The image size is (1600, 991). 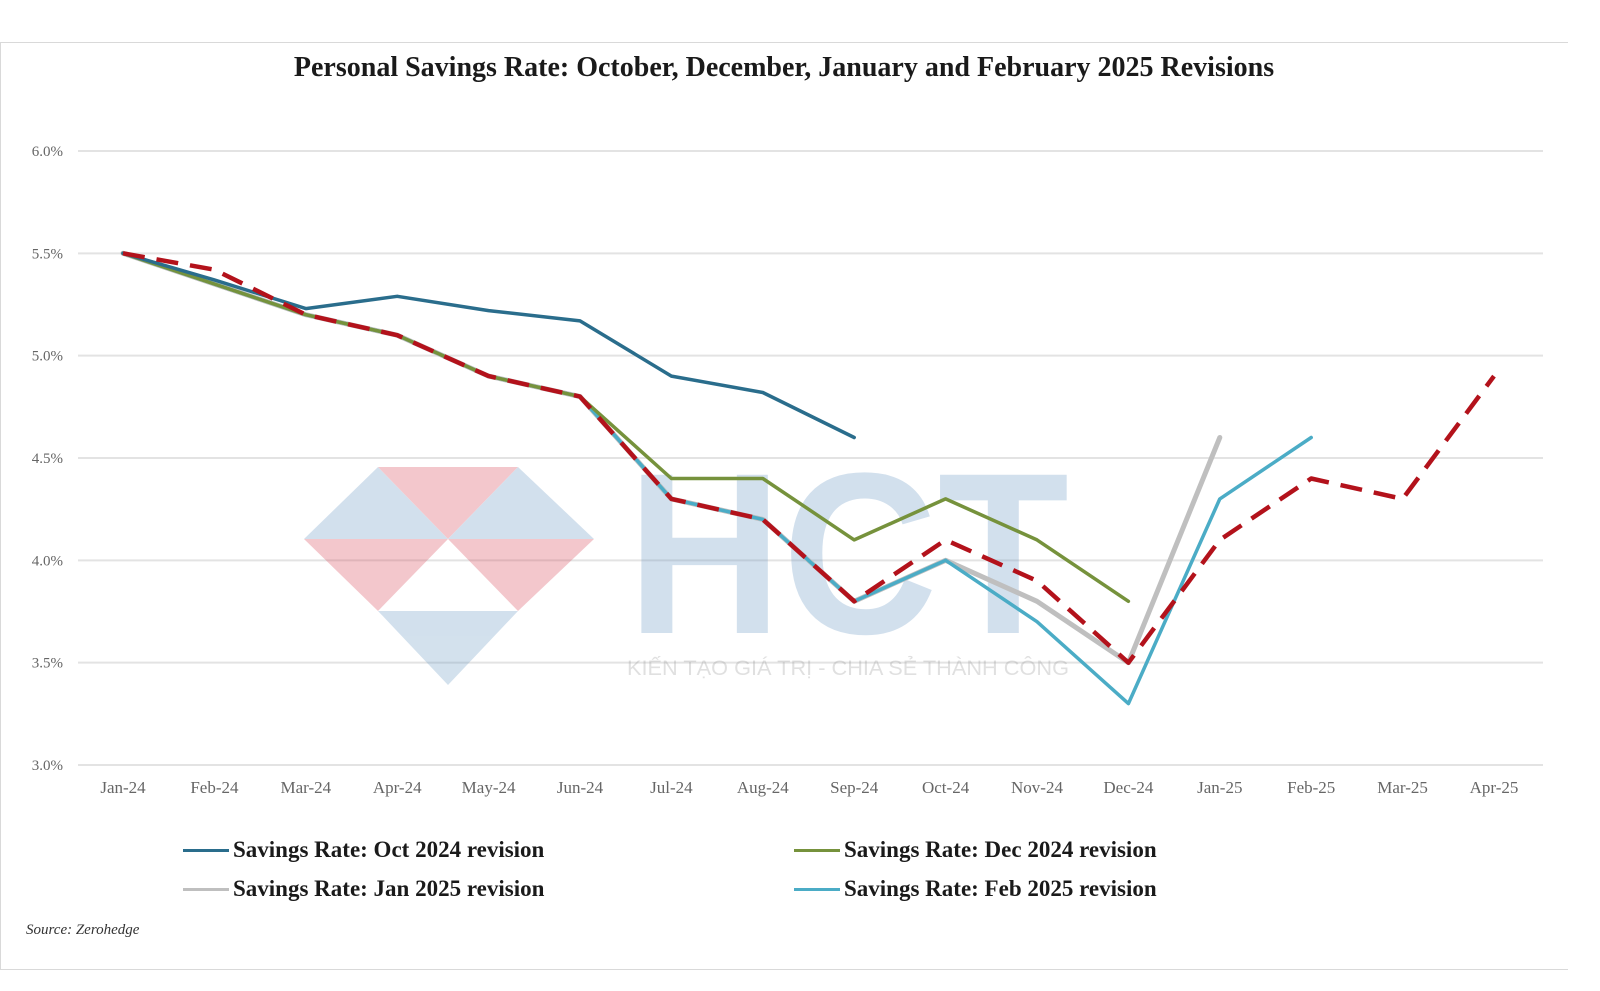 I want to click on legend-item: Savings Rate: Oct 2024 revision, so click(x=363, y=850).